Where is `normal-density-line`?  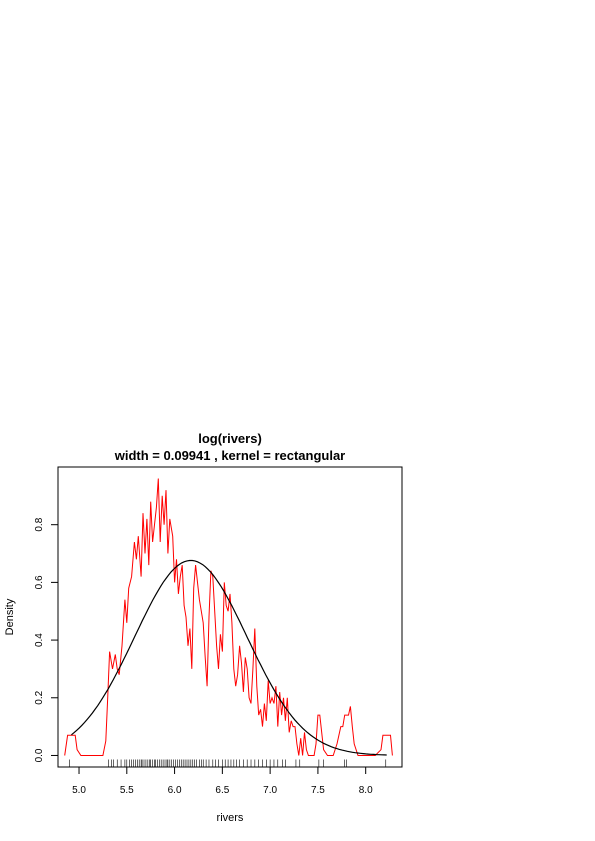
normal-density-line is located at coordinates (229, 657).